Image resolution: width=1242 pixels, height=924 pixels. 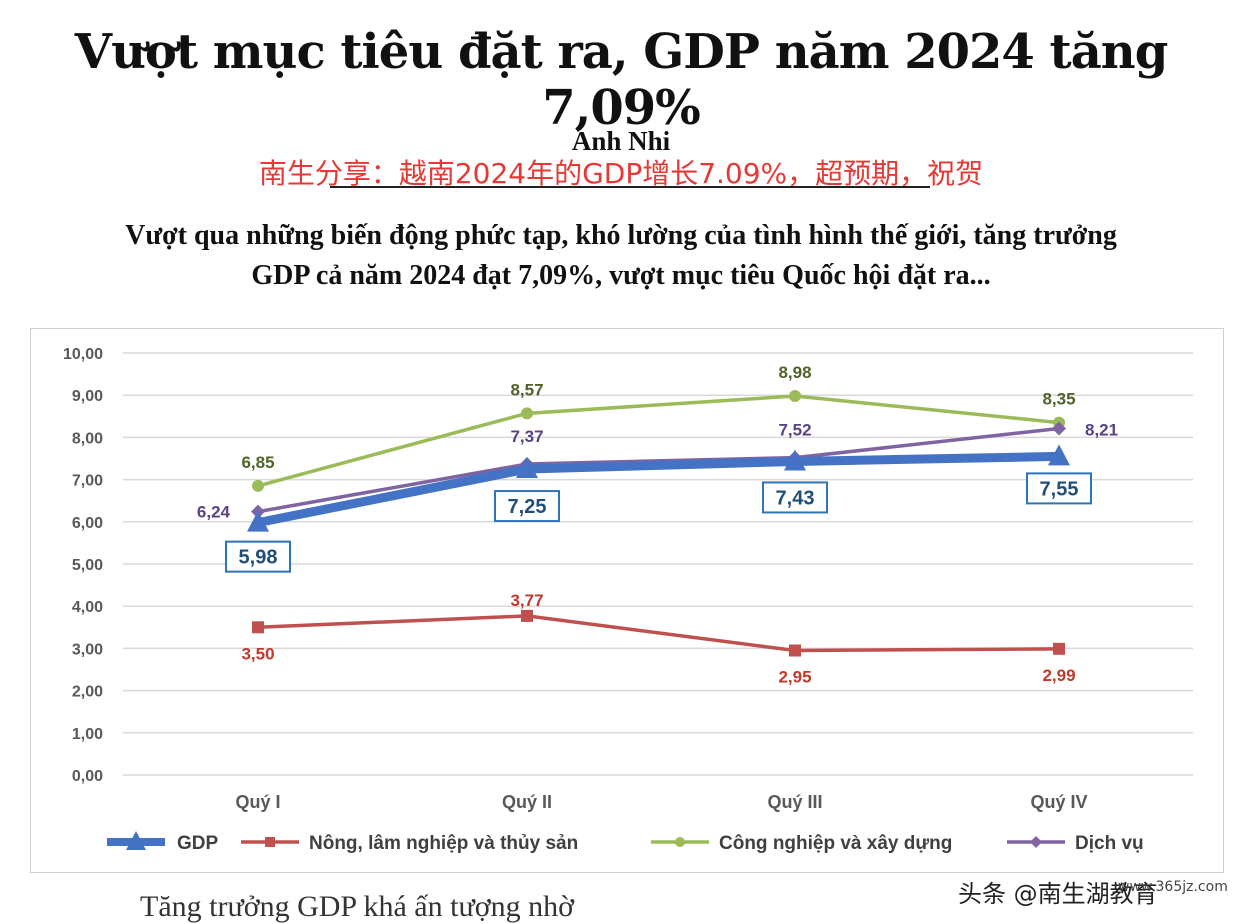 What do you see at coordinates (87, 438) in the screenshot?
I see `y-tick-label: 8,00` at bounding box center [87, 438].